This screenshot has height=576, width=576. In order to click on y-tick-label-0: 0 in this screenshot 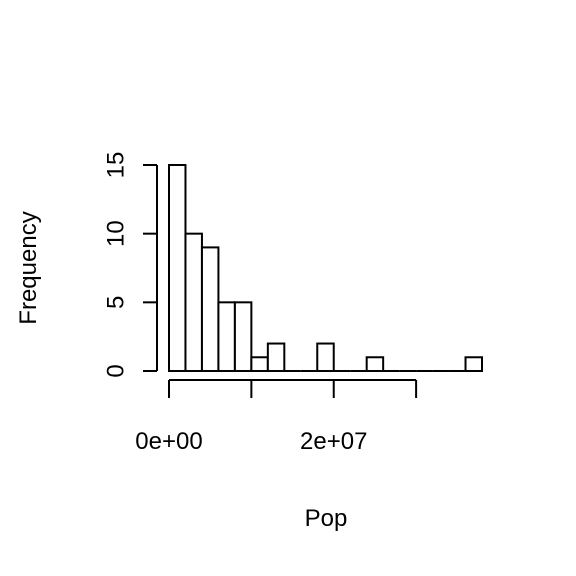, I will do `click(115, 370)`.